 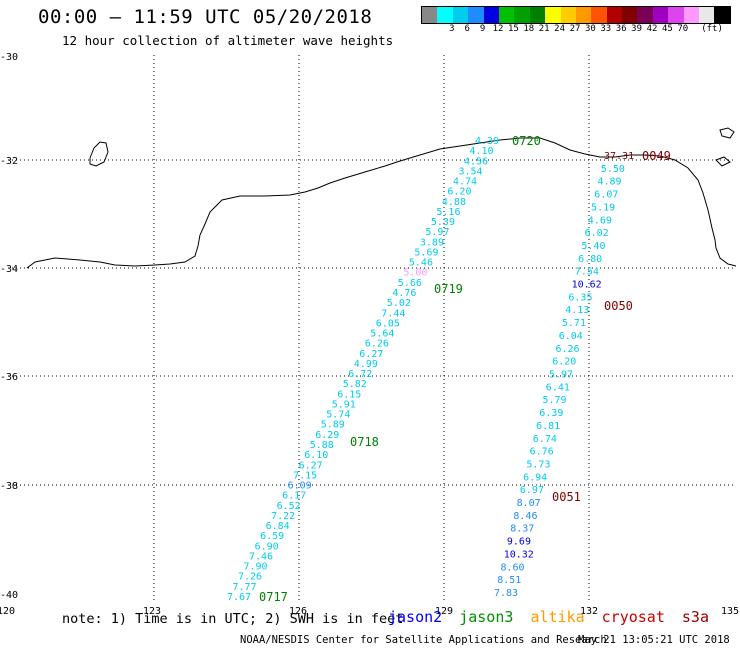 I want to click on pass-time-label: 0051, so click(x=566, y=497).